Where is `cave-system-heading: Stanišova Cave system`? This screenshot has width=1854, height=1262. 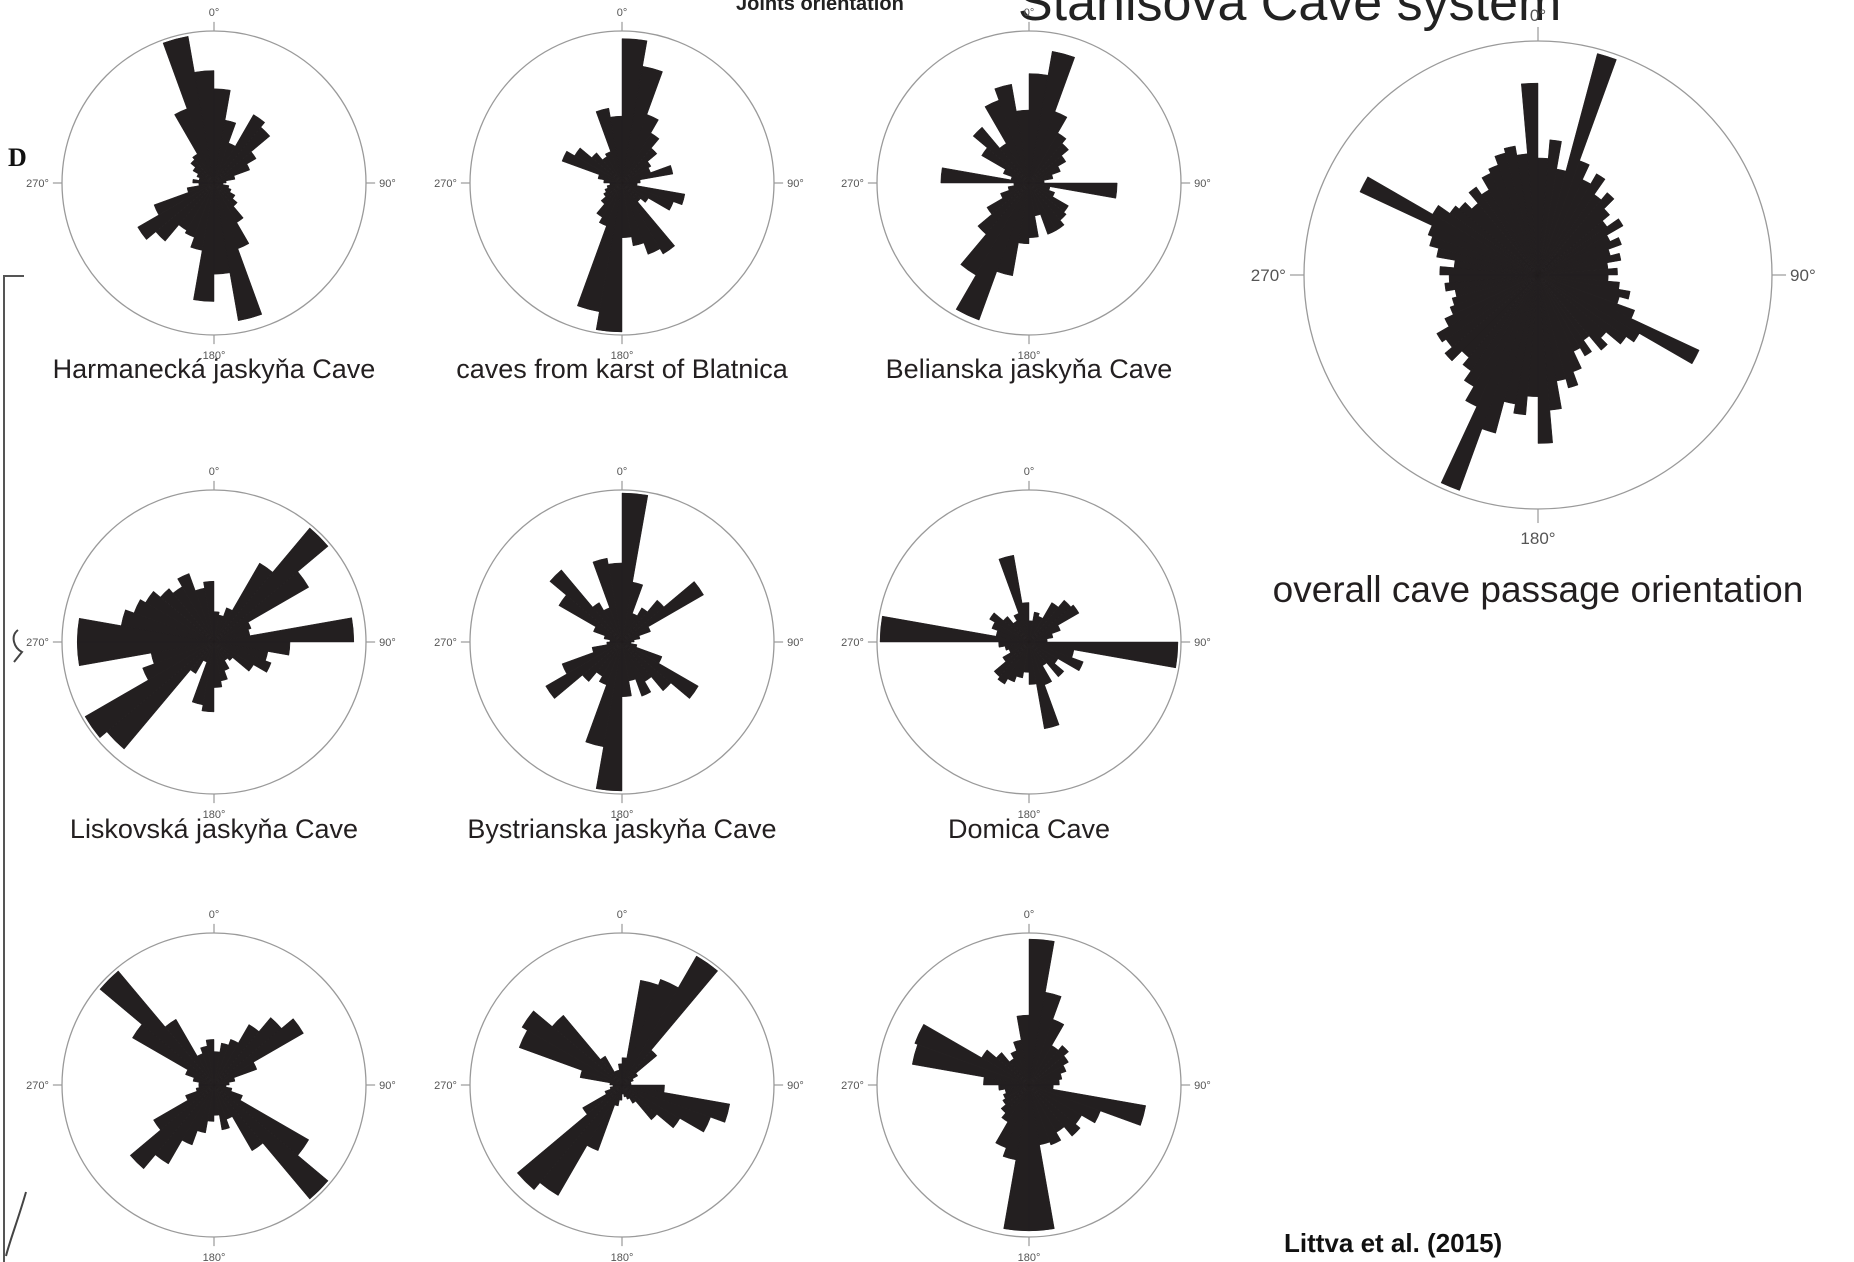
cave-system-heading: Stanišova Cave system is located at coordinates (1289, 16).